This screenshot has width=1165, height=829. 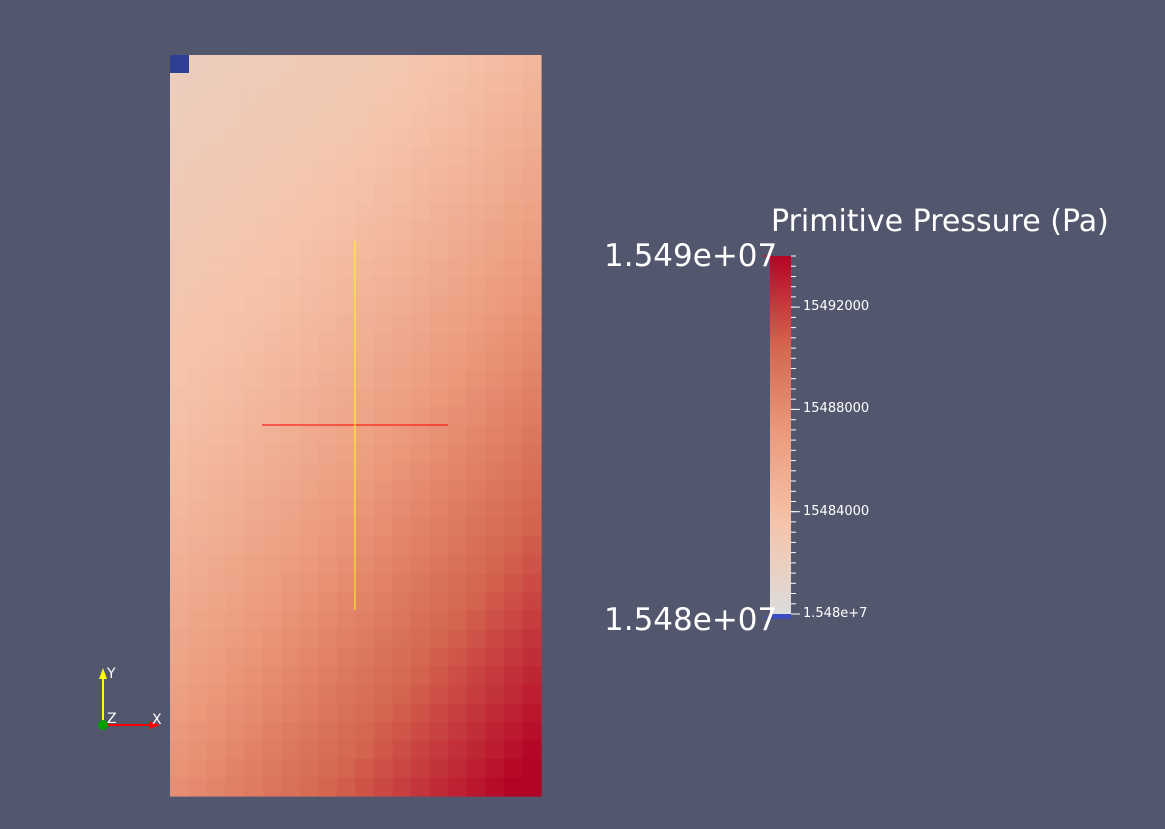 What do you see at coordinates (103, 725) in the screenshot?
I see `z-axis-dot` at bounding box center [103, 725].